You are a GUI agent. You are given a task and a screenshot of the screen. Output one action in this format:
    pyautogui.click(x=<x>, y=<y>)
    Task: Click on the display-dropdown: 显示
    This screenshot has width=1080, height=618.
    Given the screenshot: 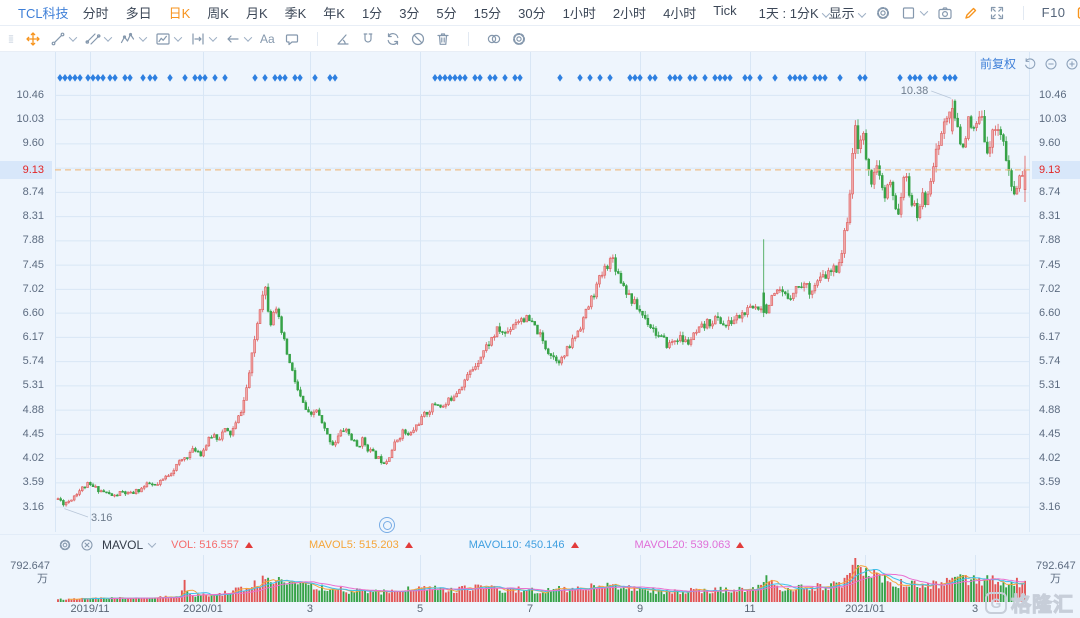 What is the action you would take?
    pyautogui.click(x=847, y=12)
    